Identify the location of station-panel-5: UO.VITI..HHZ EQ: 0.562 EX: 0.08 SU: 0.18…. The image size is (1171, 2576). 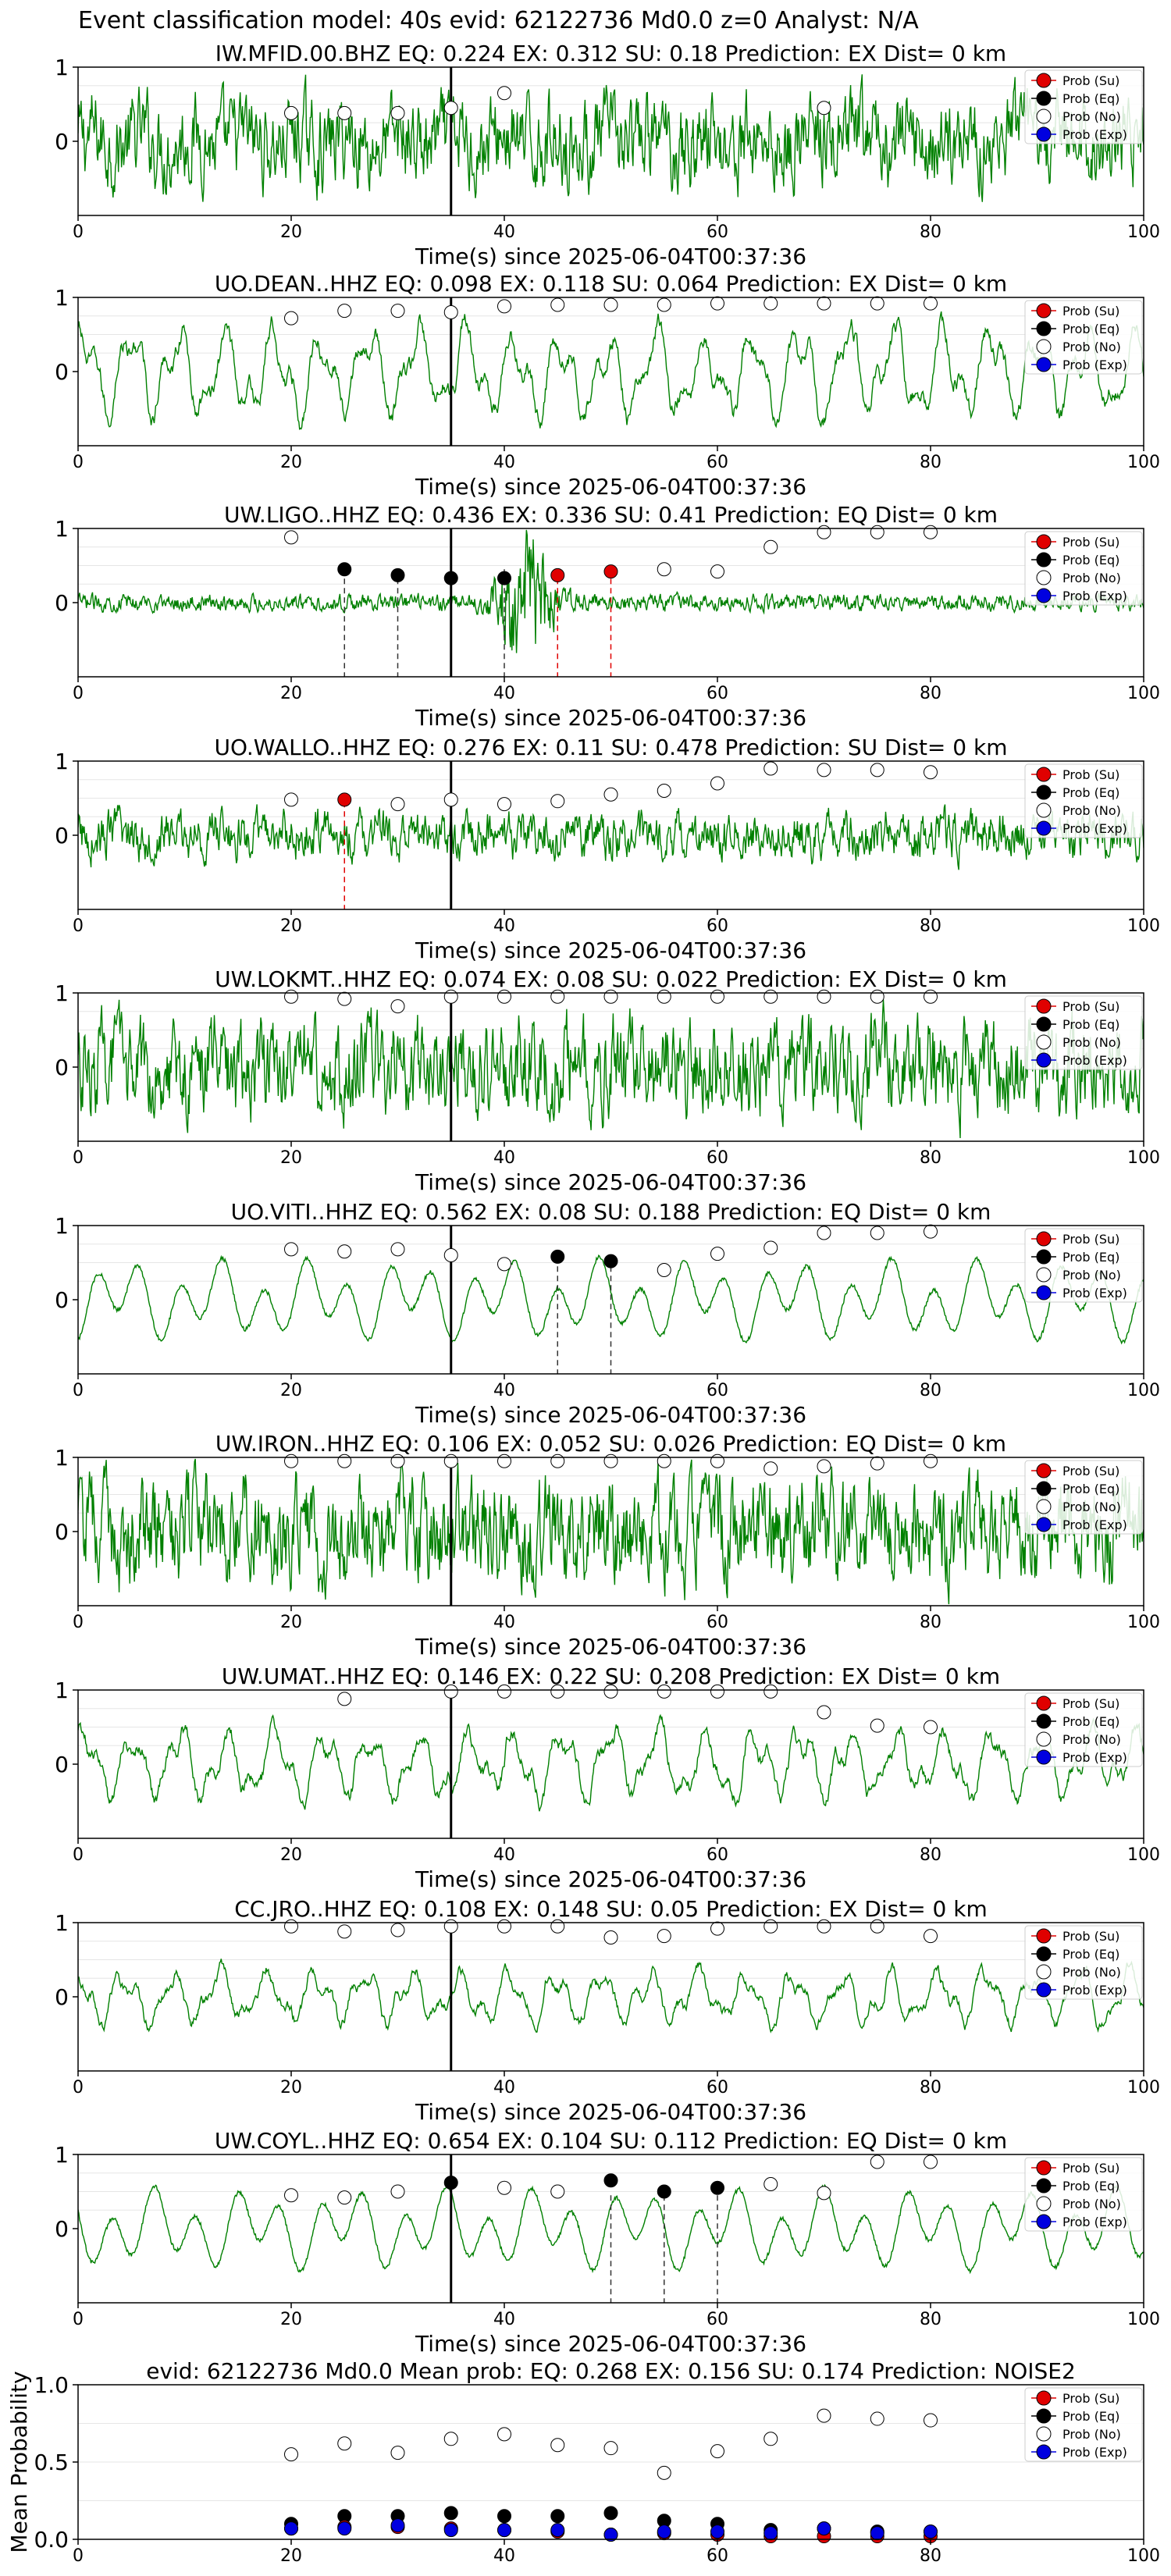
(607, 1313).